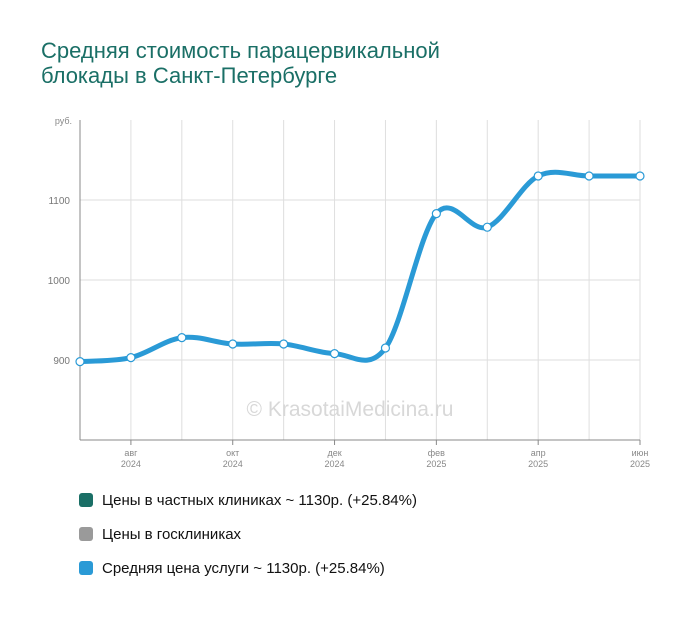  I want to click on legend-label-public: Цены в госклиниках, so click(172, 534).